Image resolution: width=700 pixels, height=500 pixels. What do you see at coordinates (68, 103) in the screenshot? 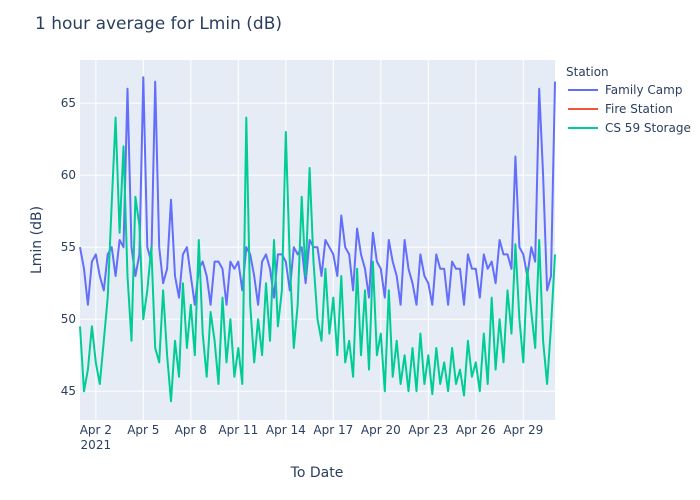
I see `y-tick-label: 65` at bounding box center [68, 103].